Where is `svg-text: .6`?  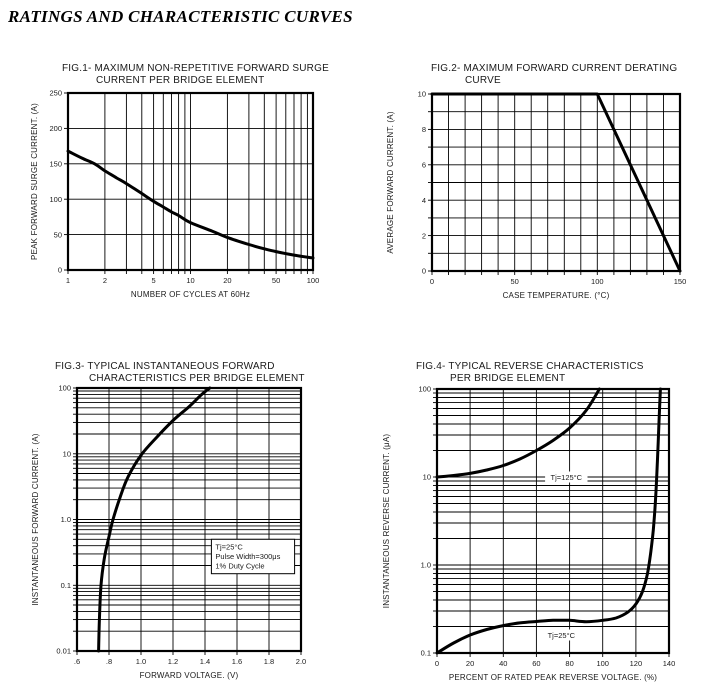 svg-text: .6 is located at coordinates (77, 661).